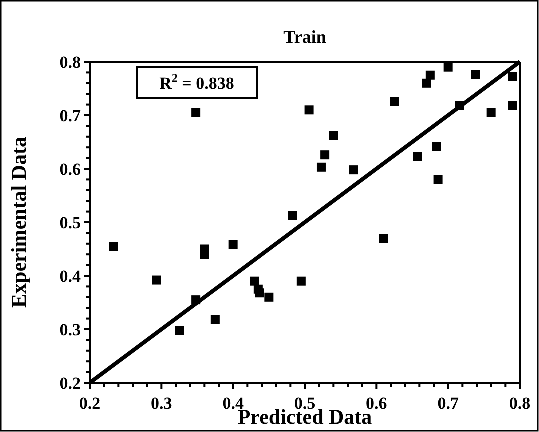 The height and width of the screenshot is (432, 539). I want to click on x-tick-label: 0.8, so click(520, 403).